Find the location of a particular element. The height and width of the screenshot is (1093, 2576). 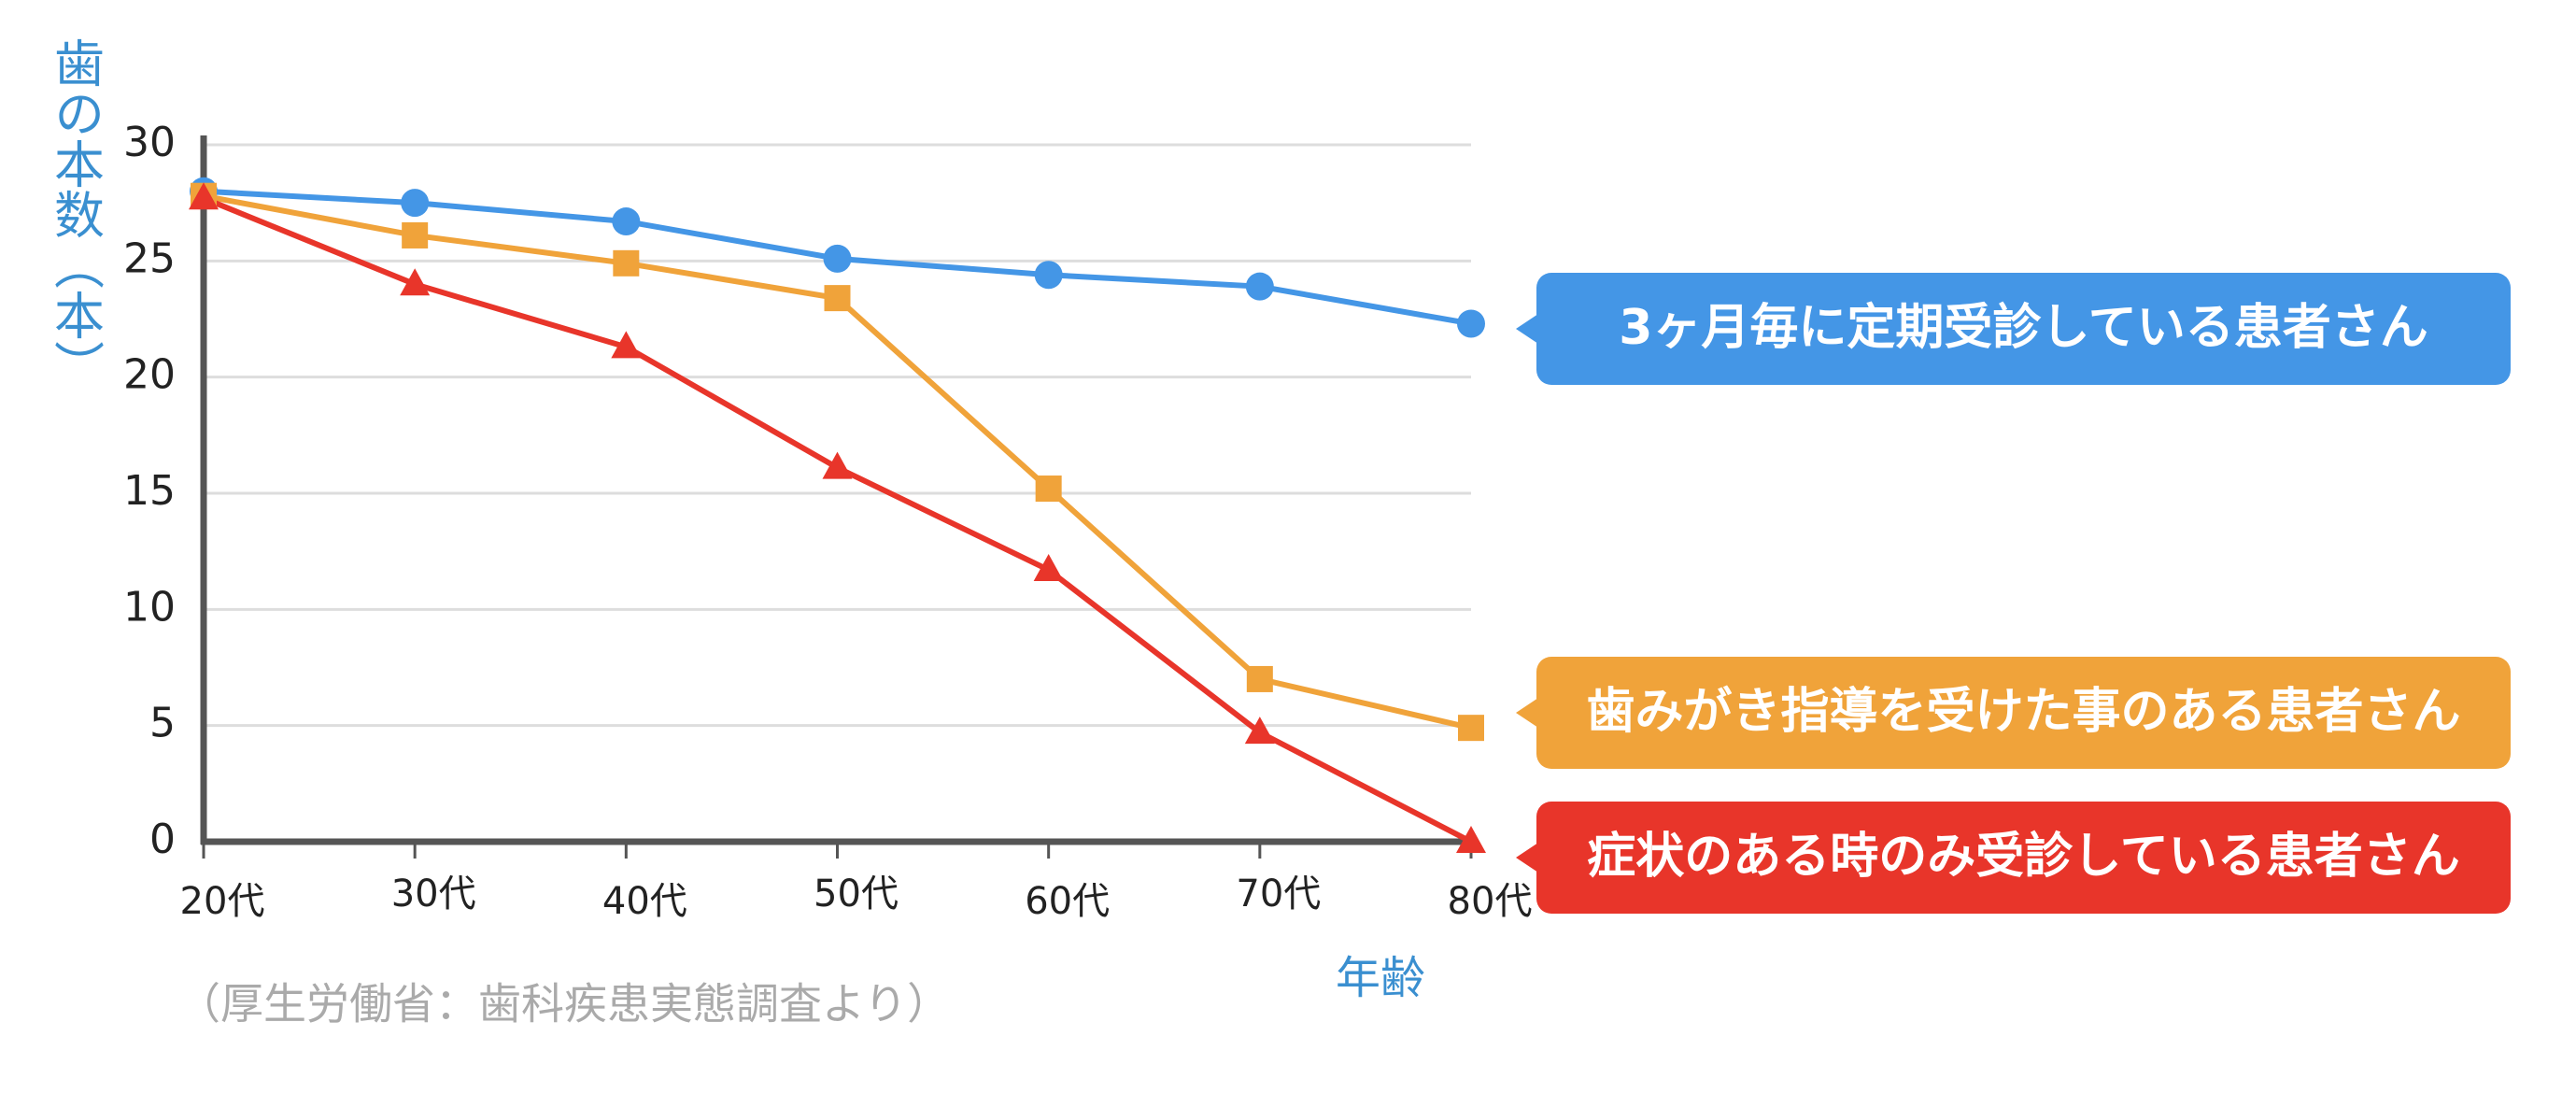

x-tick-label: 80代 is located at coordinates (1490, 901).